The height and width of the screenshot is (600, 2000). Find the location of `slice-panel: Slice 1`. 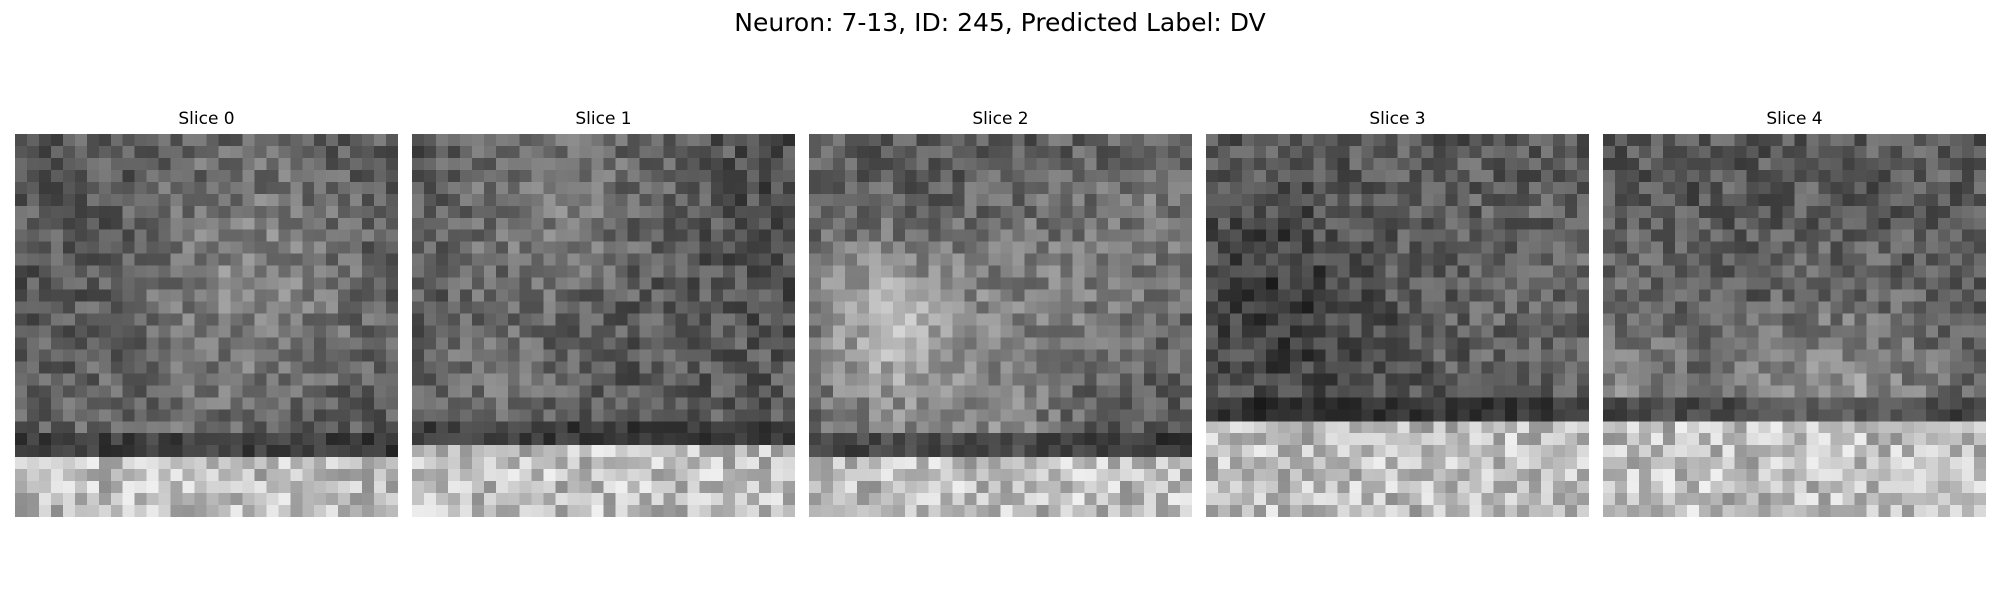

slice-panel: Slice 1 is located at coordinates (603, 312).